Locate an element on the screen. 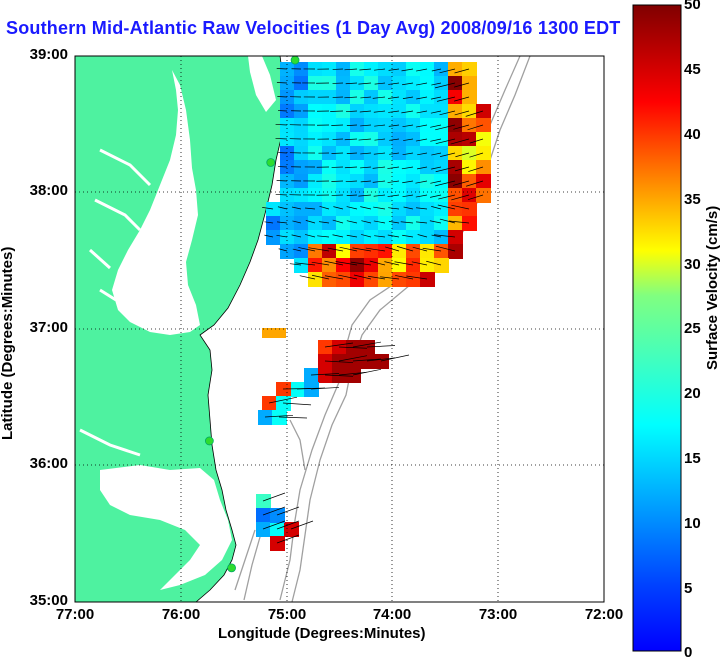  y-tick-label: 37:00 is located at coordinates (38, 327).